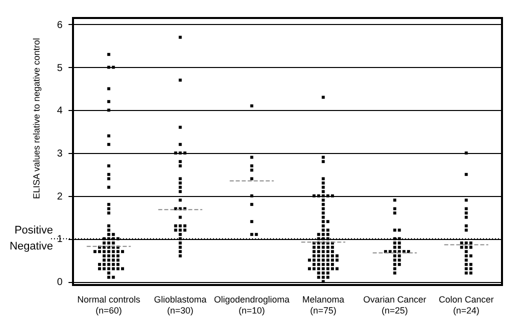 The image size is (520, 325). Describe the element at coordinates (466, 305) in the screenshot. I see `x-tick-label: Colon Cancer (n=24)` at that location.